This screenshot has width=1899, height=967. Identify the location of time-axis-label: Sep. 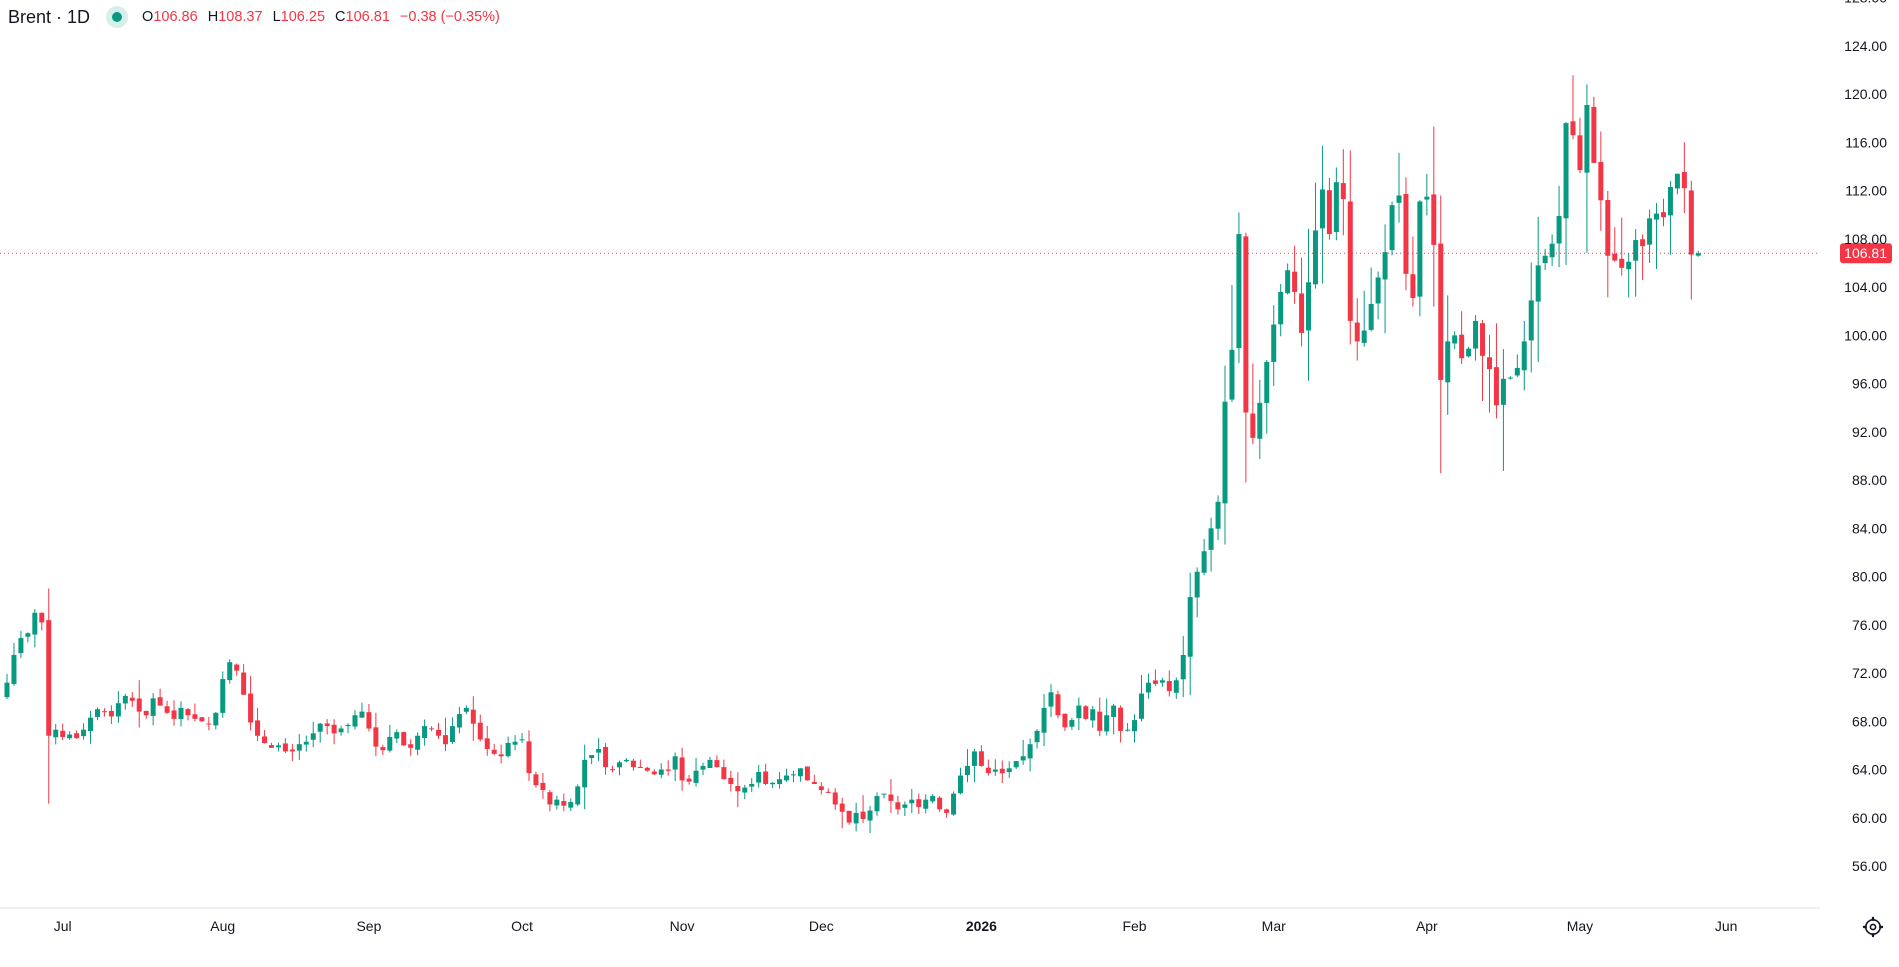
(368, 926).